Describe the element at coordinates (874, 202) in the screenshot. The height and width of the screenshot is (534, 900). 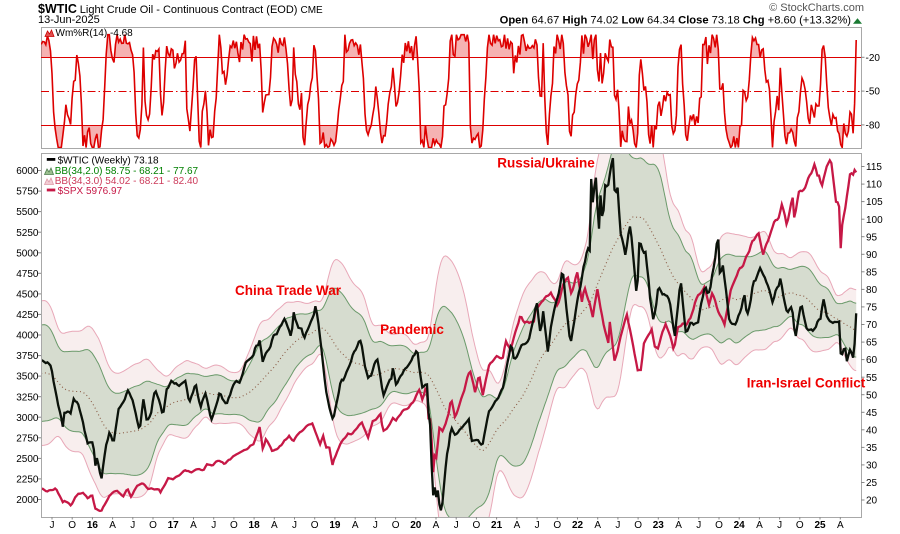
I see `svg-text: 105` at that location.